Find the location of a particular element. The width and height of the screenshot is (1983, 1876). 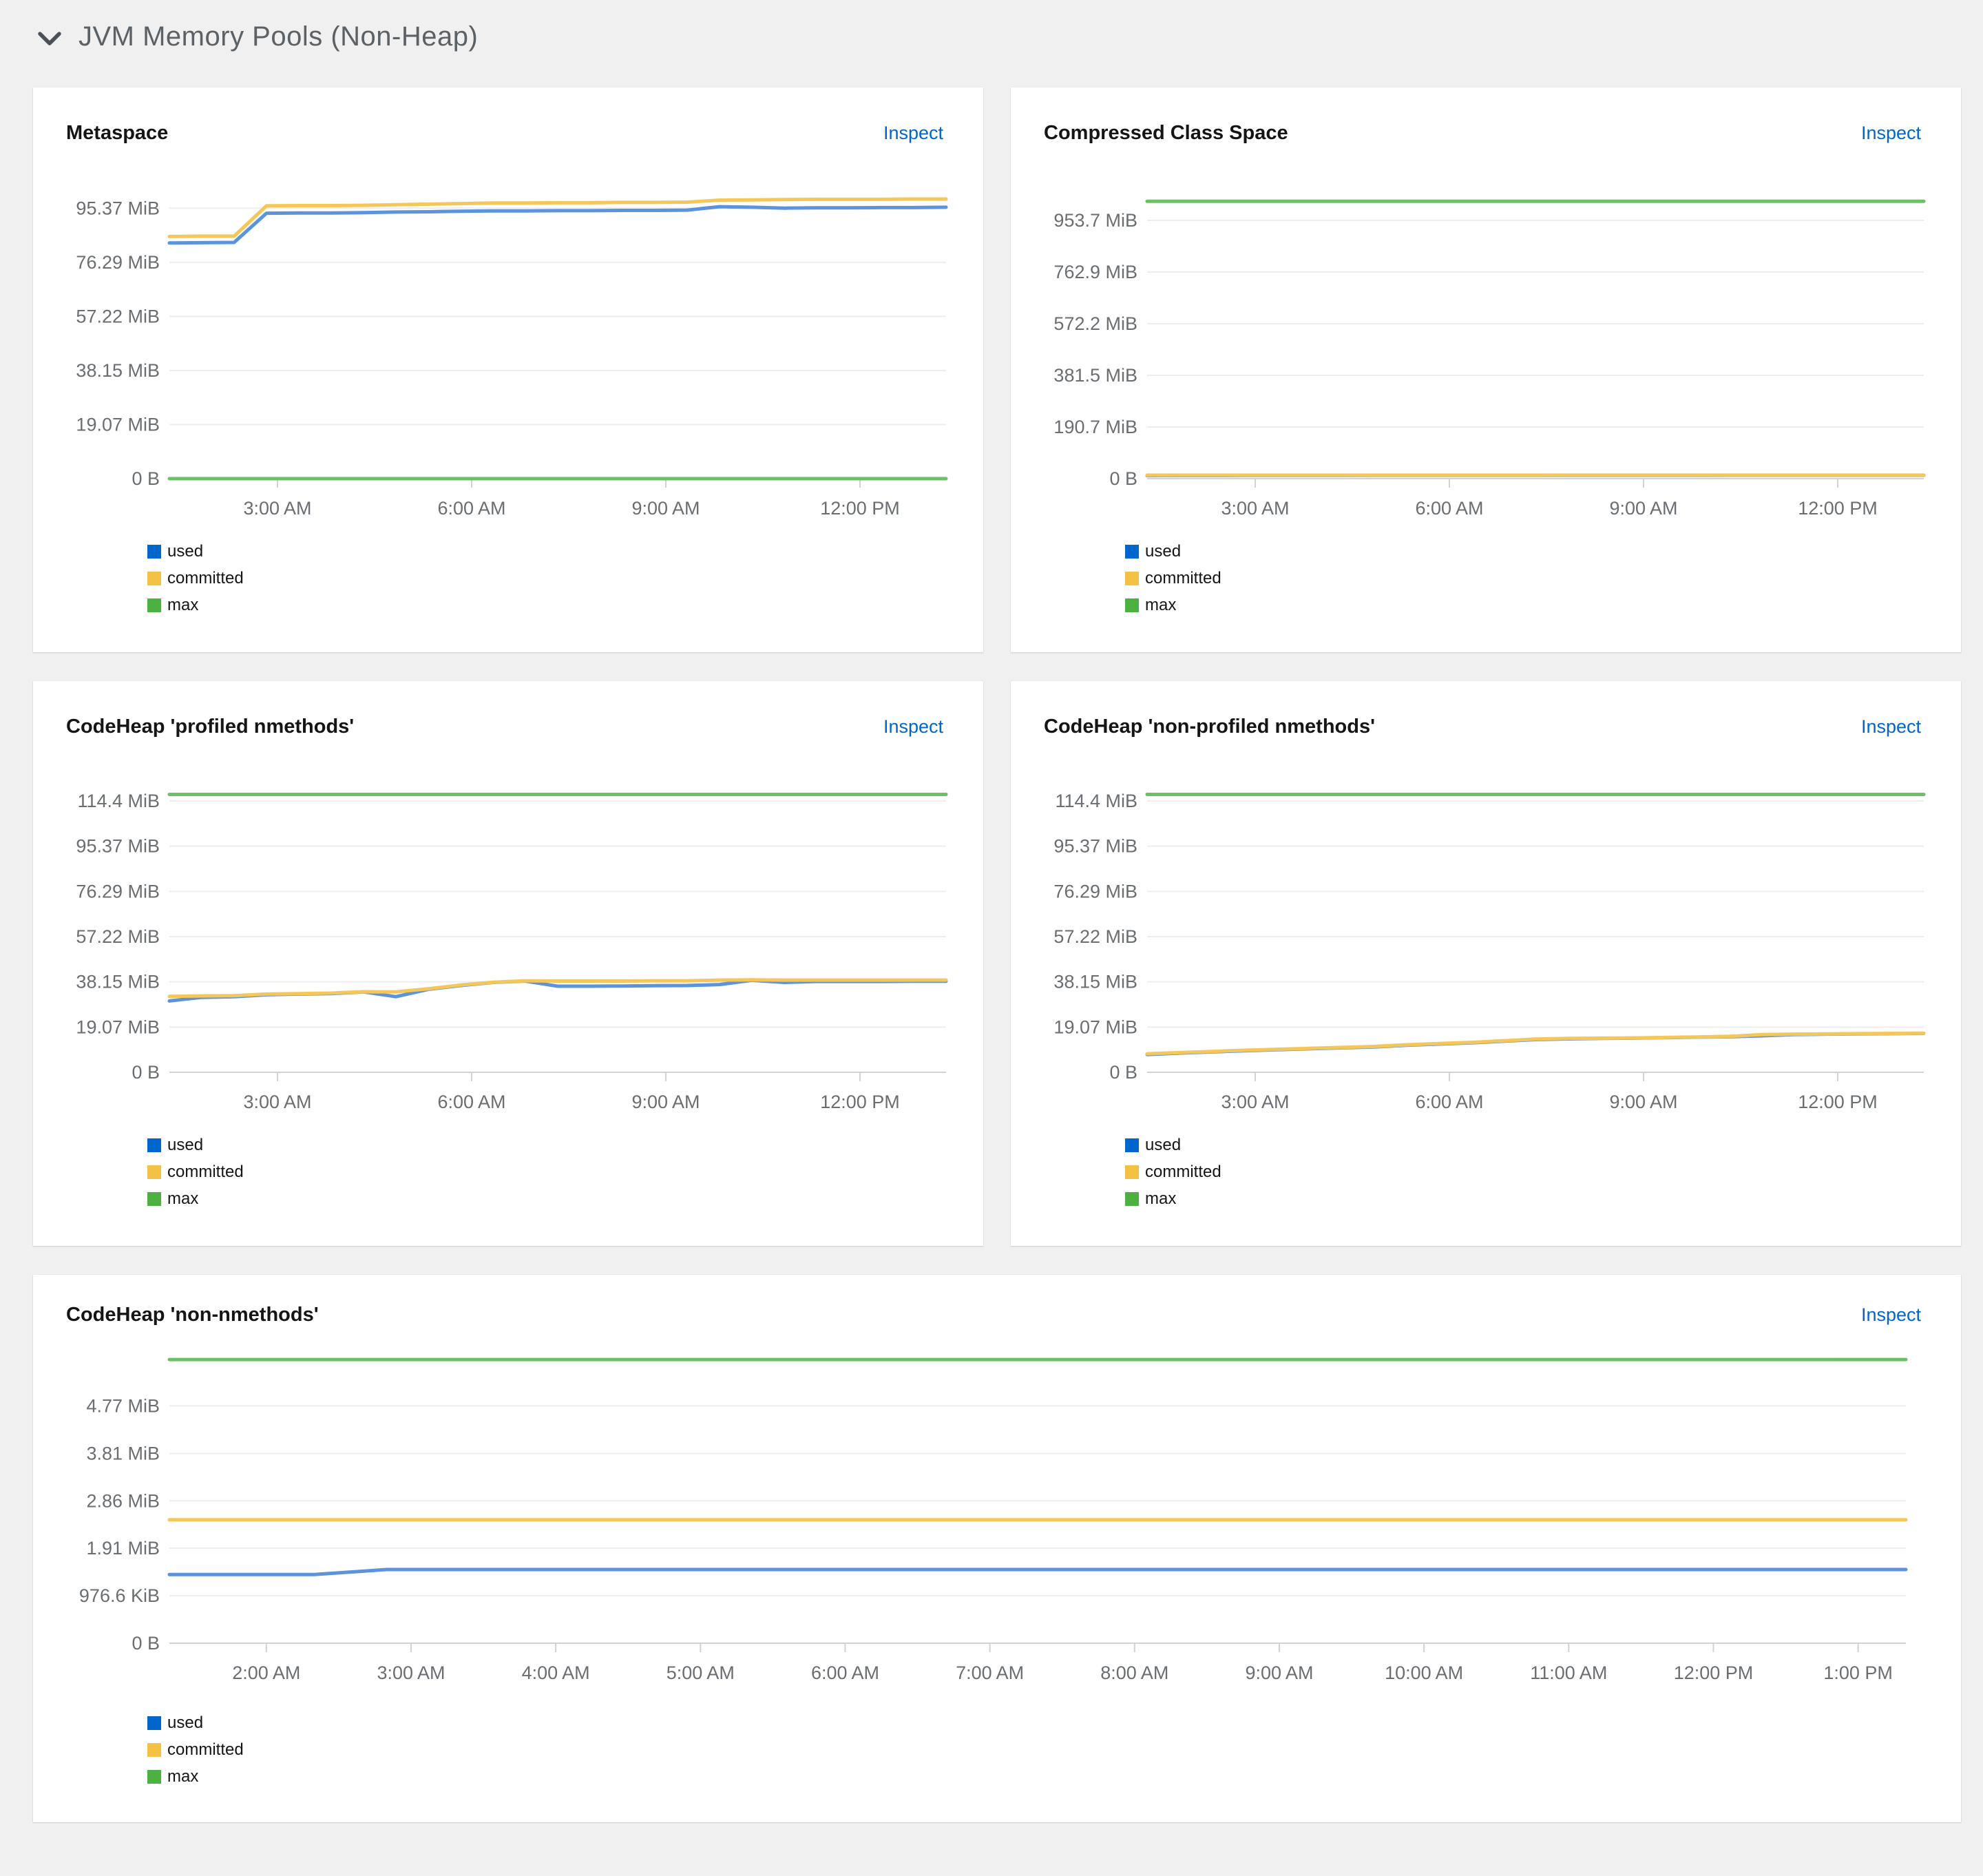

y-axis-label: 1.91 MiB is located at coordinates (123, 1549).